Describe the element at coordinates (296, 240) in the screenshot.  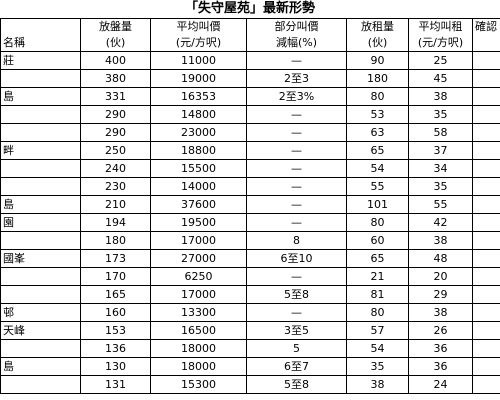
I see `price-cut-cell: 8` at that location.